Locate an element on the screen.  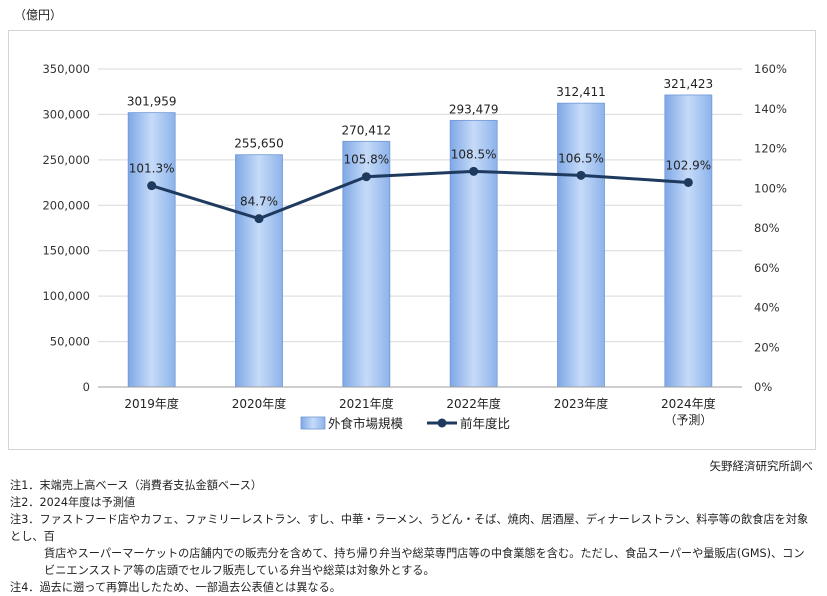
source-label: 矢野経済研究所調べ is located at coordinates (761, 466).